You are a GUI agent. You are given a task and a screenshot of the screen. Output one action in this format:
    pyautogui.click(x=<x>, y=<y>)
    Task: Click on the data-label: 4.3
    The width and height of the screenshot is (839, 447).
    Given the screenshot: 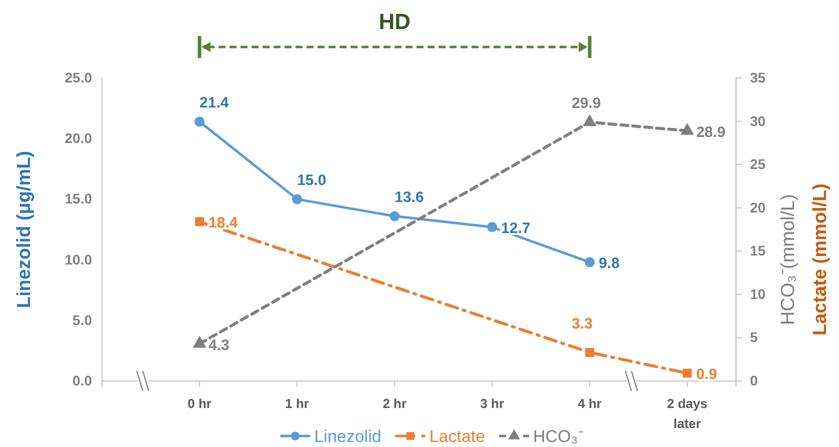 What is the action you would take?
    pyautogui.click(x=219, y=345)
    